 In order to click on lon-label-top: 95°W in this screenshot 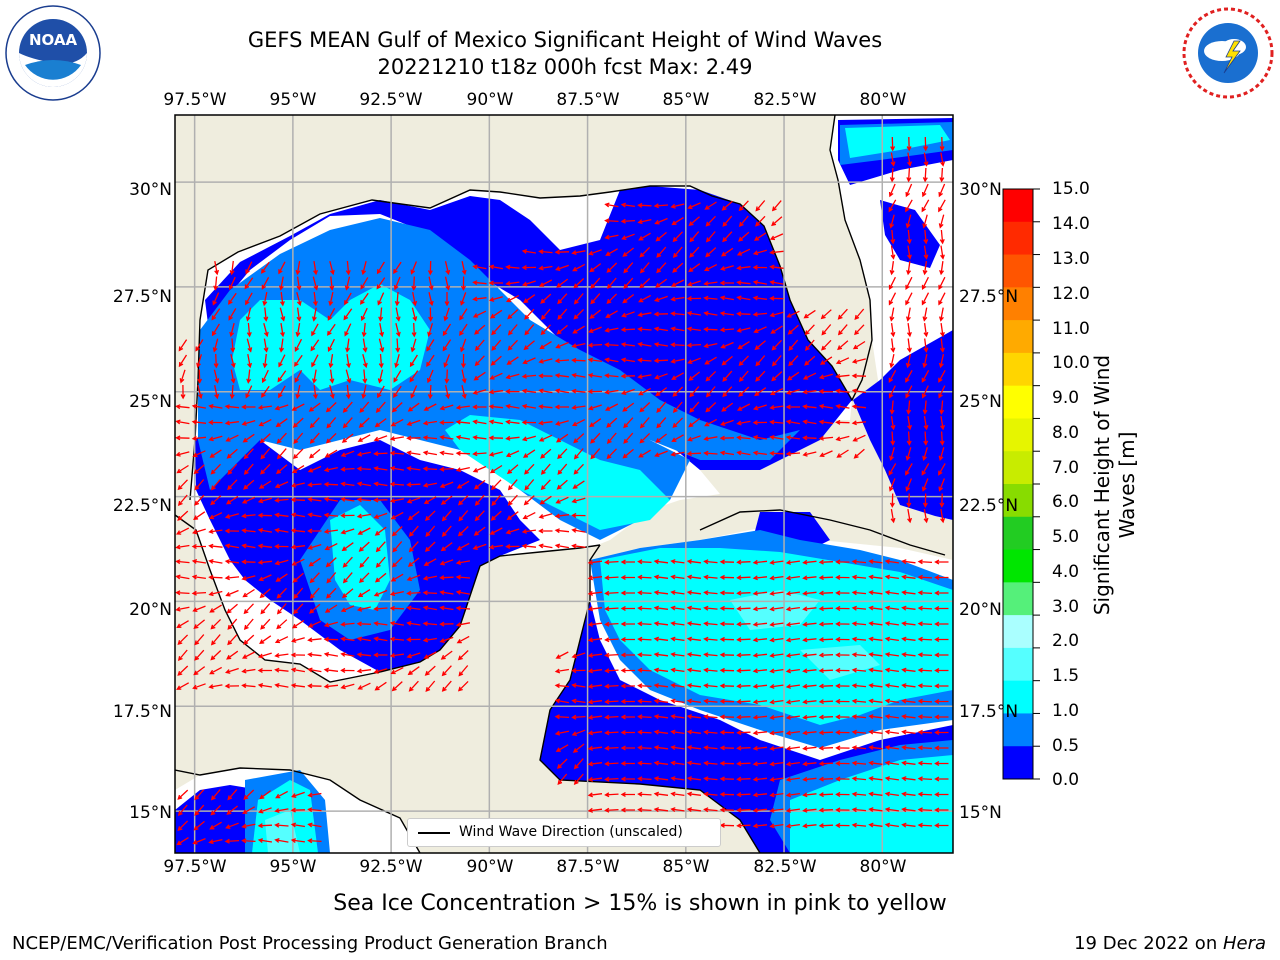, I will do `click(293, 100)`.